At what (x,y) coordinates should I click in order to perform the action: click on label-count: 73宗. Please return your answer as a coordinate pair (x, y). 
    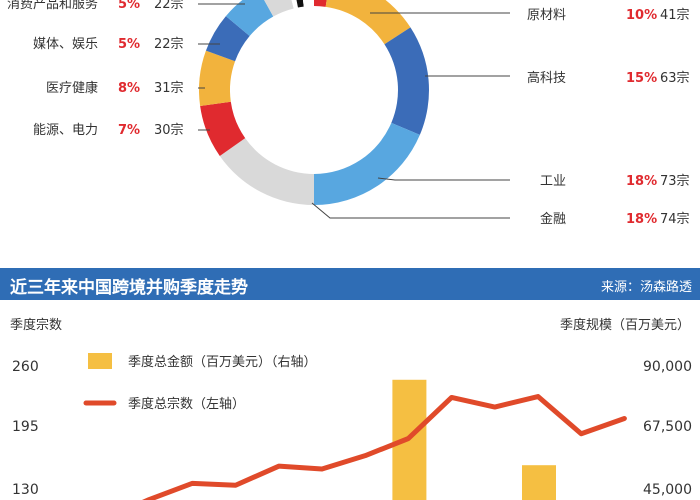
    Looking at the image, I should click on (675, 181).